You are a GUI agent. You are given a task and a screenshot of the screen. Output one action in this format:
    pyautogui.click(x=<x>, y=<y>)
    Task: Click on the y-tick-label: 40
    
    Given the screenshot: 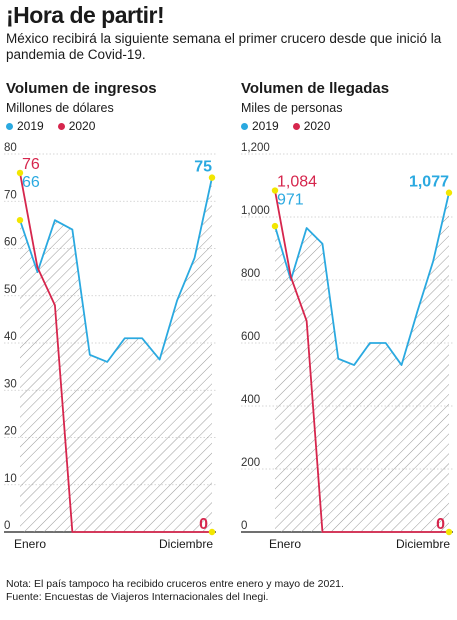 What is the action you would take?
    pyautogui.click(x=10, y=337)
    